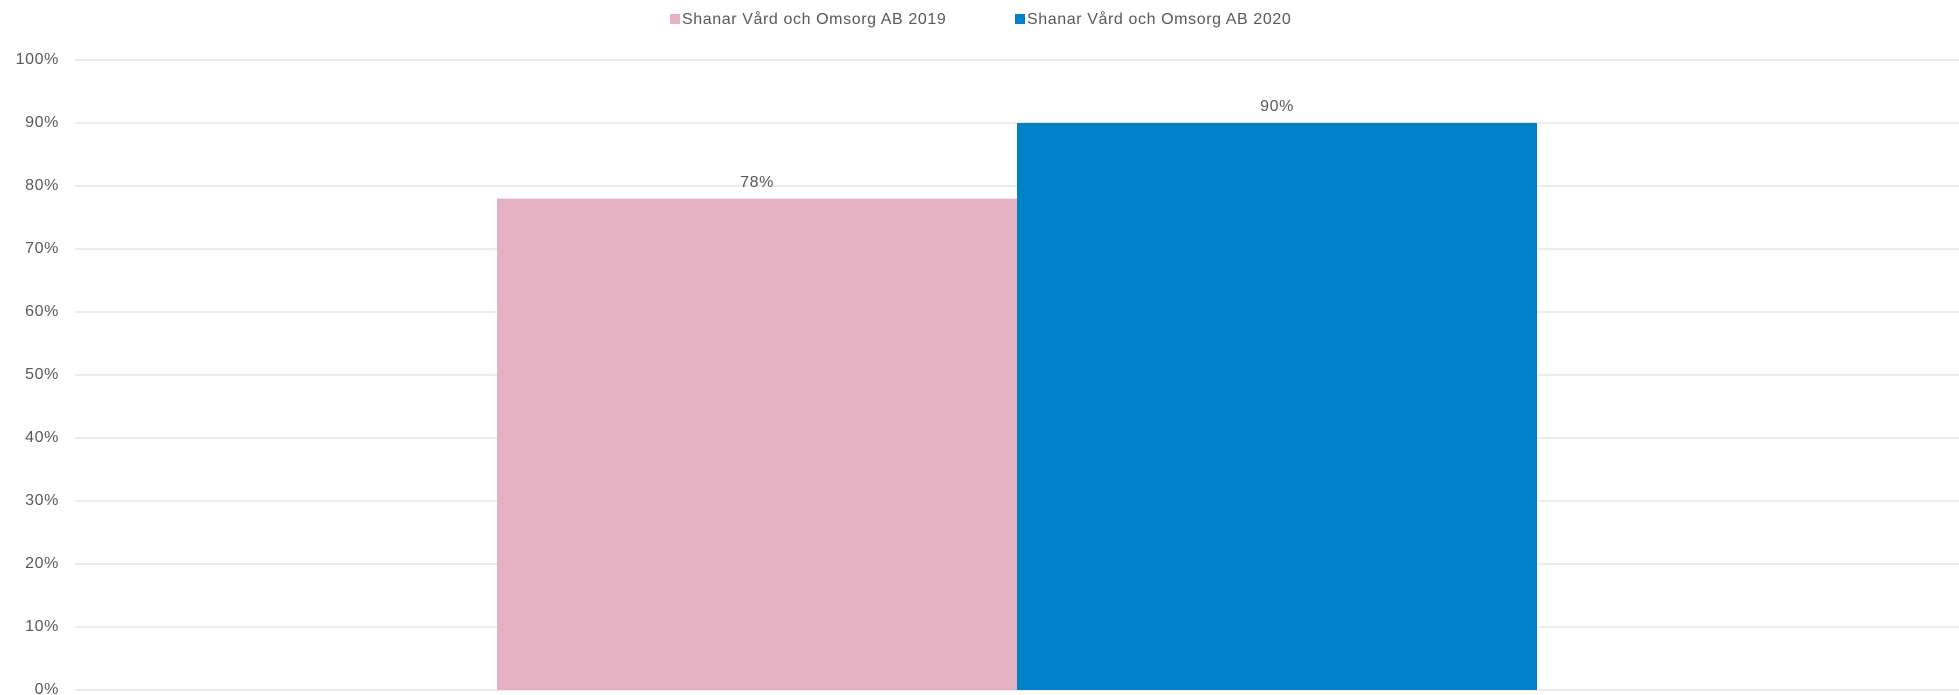 This screenshot has width=1959, height=695. Describe the element at coordinates (42, 374) in the screenshot. I see `y-tick-label: 50%` at that location.